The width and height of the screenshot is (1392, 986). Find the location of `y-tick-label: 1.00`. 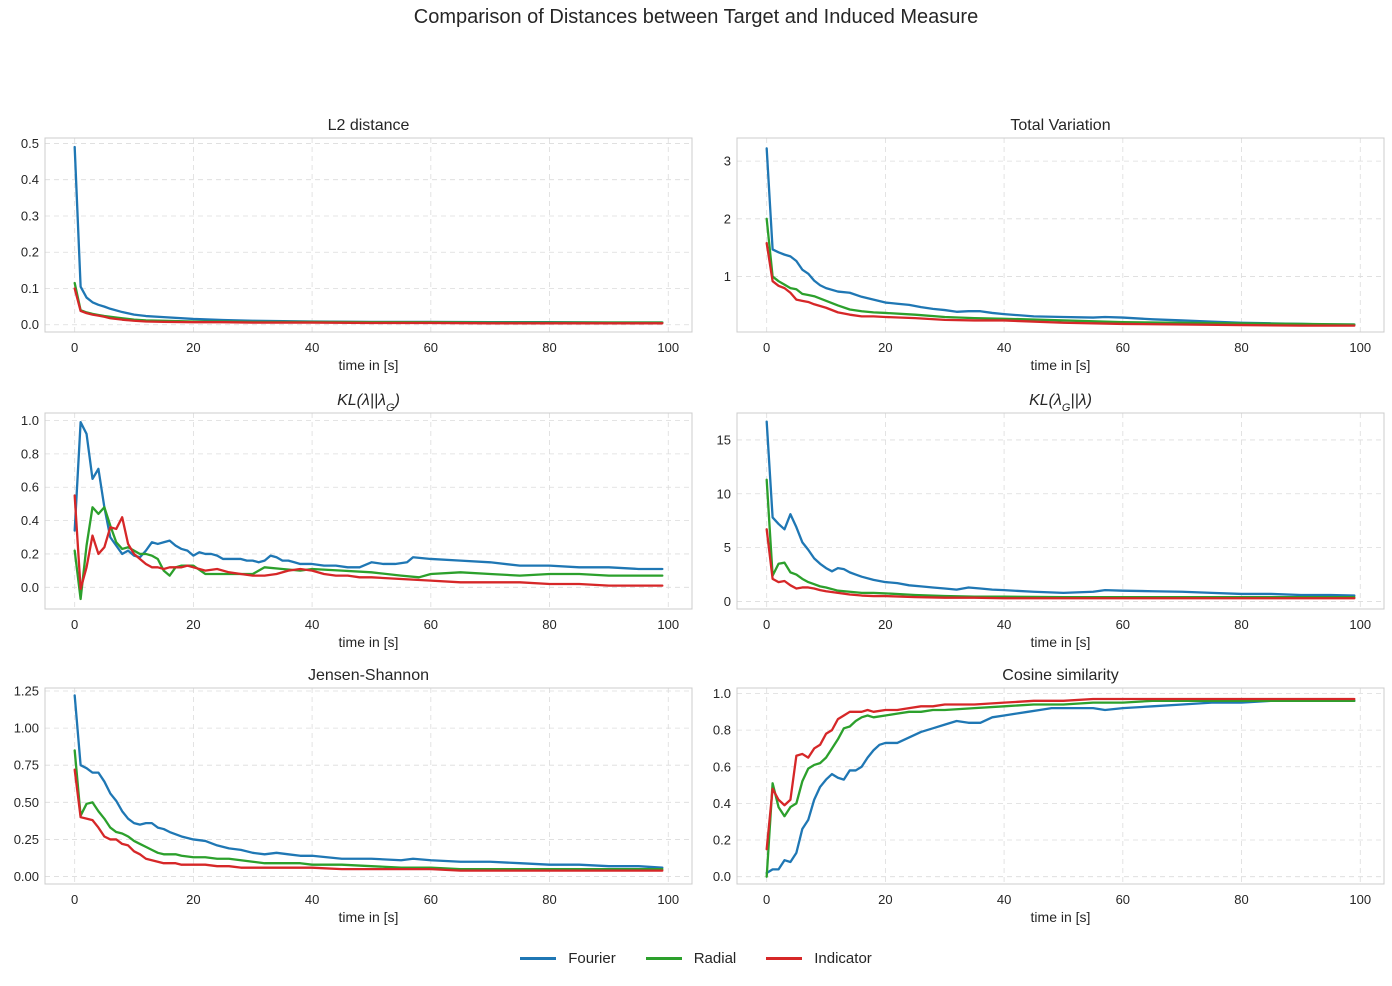

y-tick-label: 1.00 is located at coordinates (26, 728).